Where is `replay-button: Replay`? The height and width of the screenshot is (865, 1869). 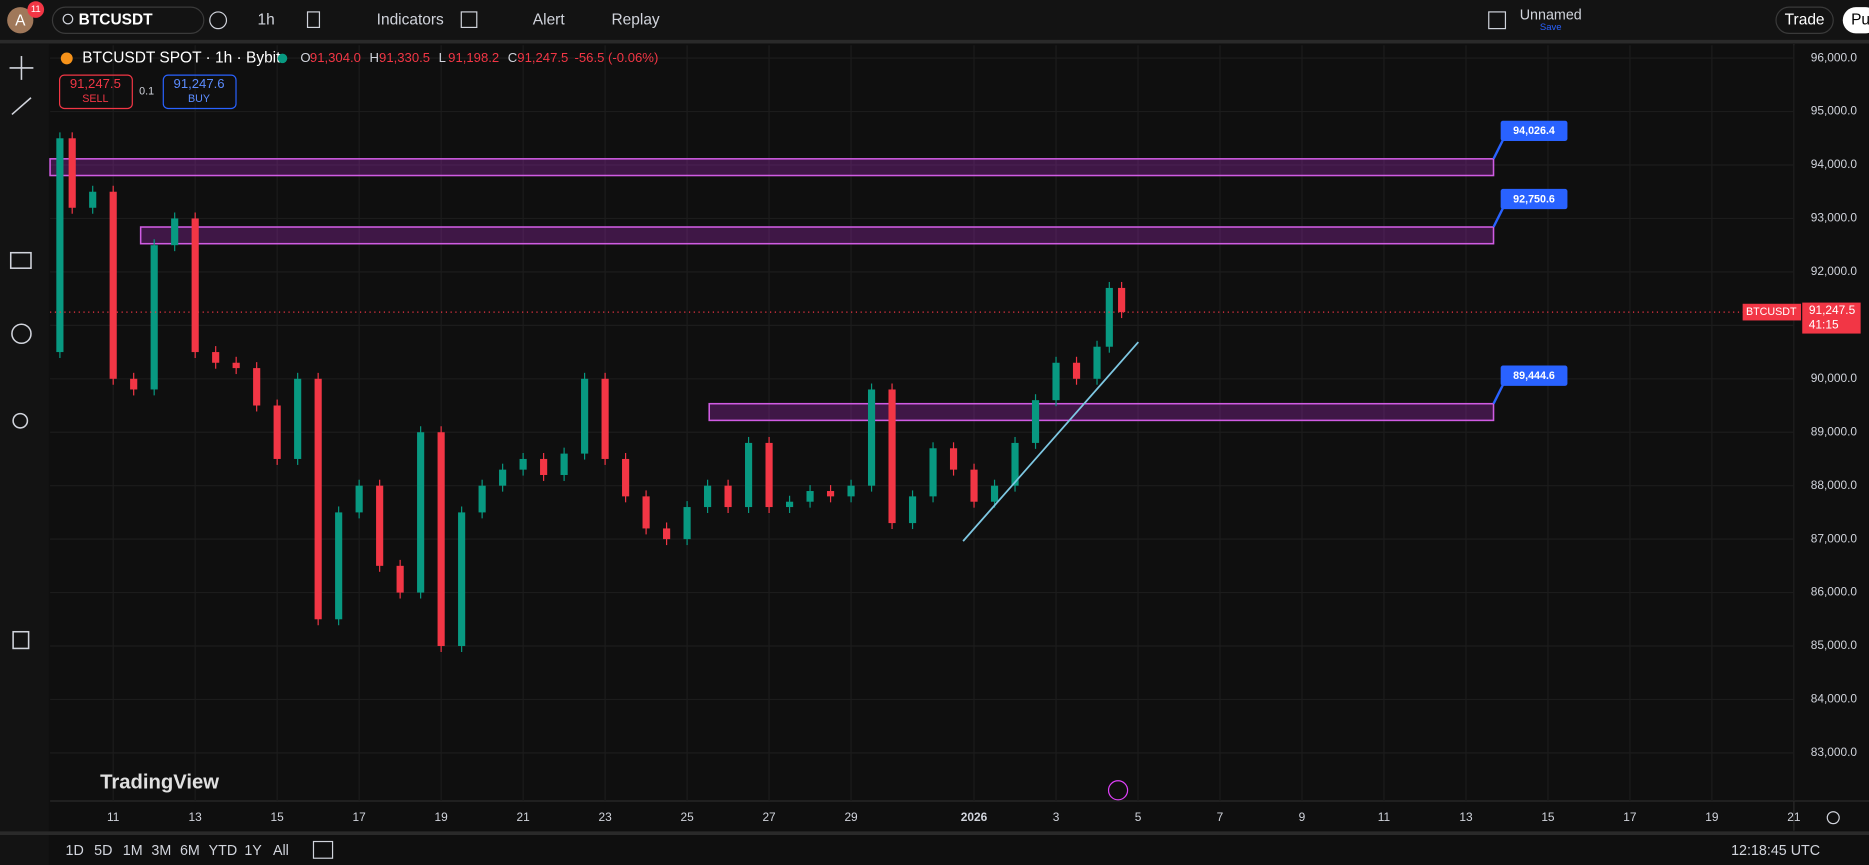
replay-button: Replay is located at coordinates (635, 19).